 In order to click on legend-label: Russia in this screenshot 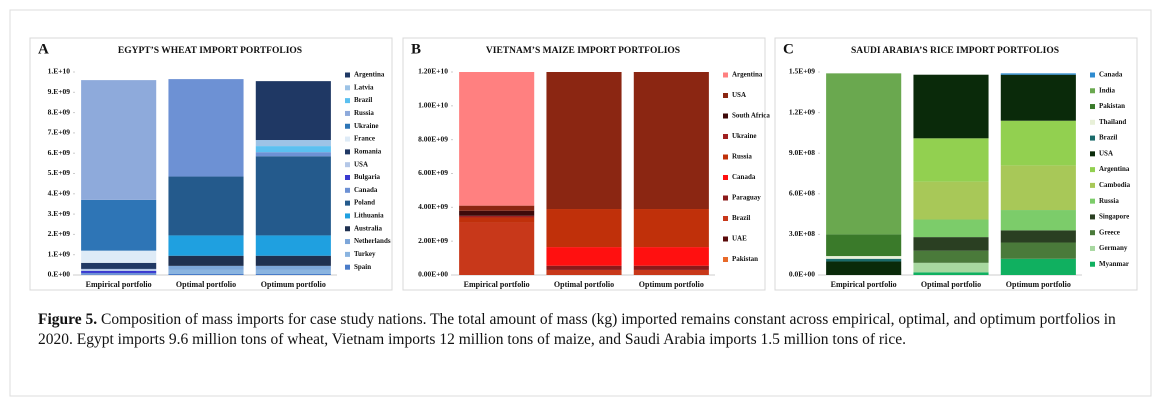, I will do `click(1109, 201)`.